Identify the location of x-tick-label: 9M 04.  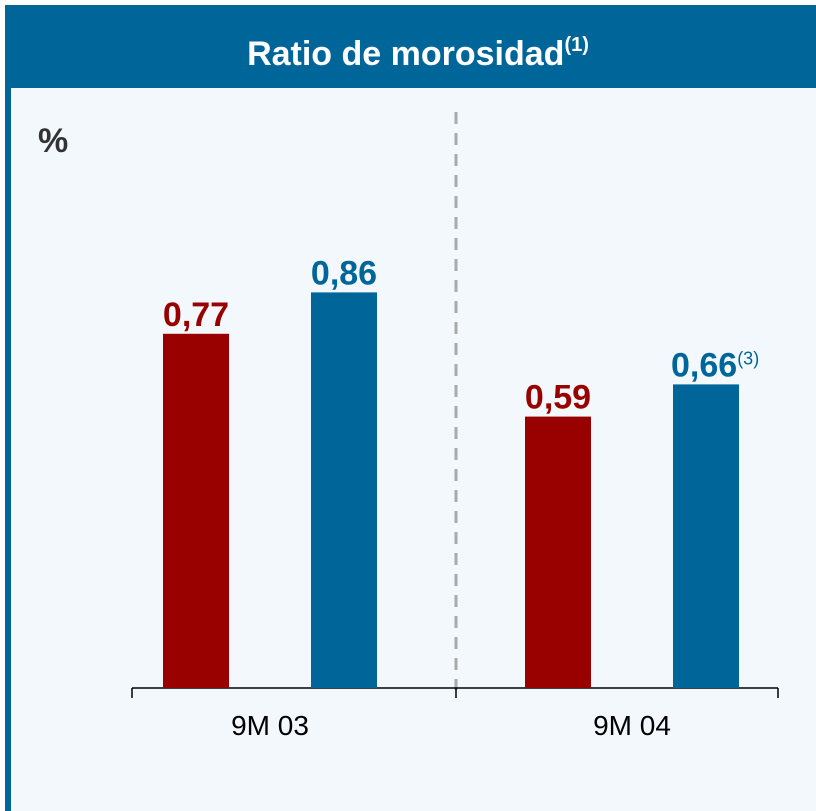
(632, 725).